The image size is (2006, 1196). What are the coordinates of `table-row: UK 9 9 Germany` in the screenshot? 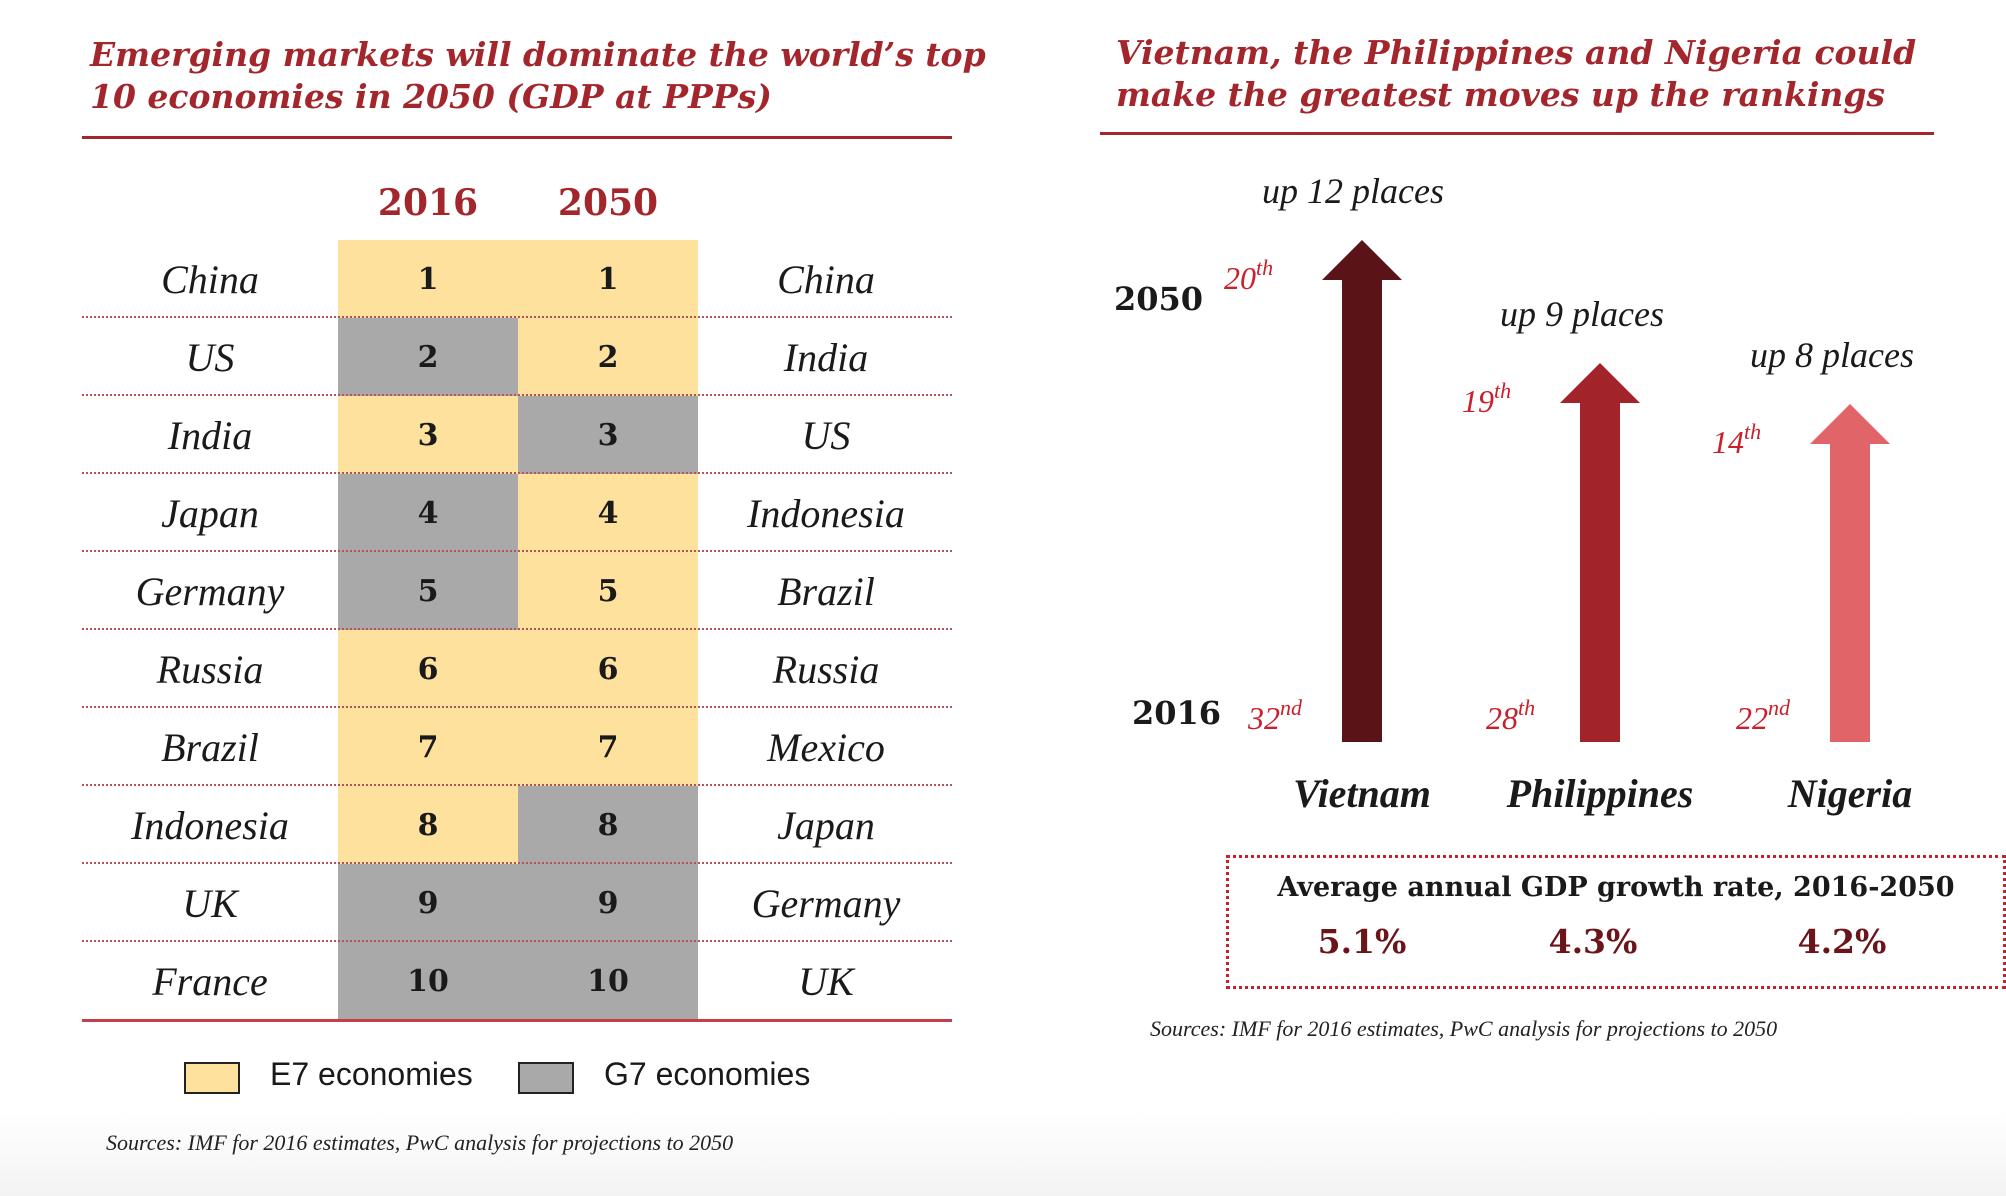 It's located at (517, 903).